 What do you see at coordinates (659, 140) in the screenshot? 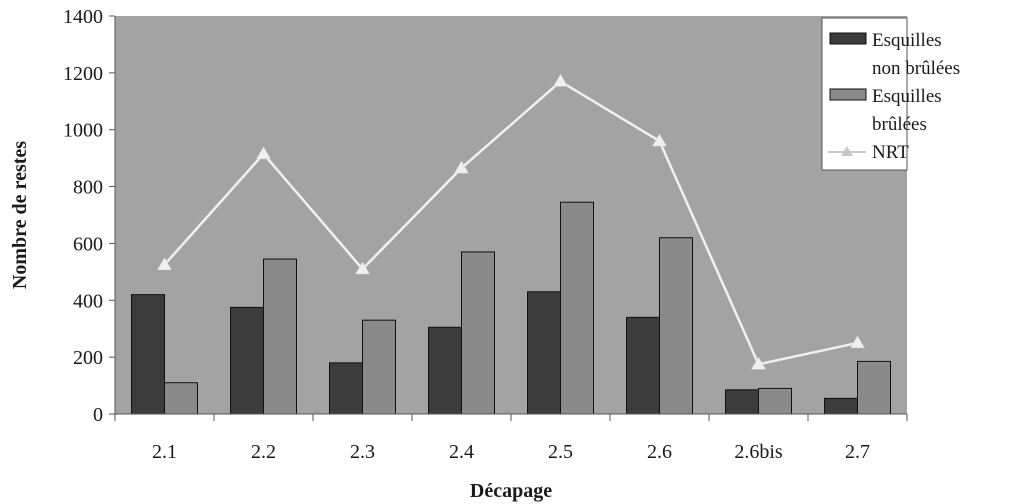
I see `nrt-marker-2.6` at bounding box center [659, 140].